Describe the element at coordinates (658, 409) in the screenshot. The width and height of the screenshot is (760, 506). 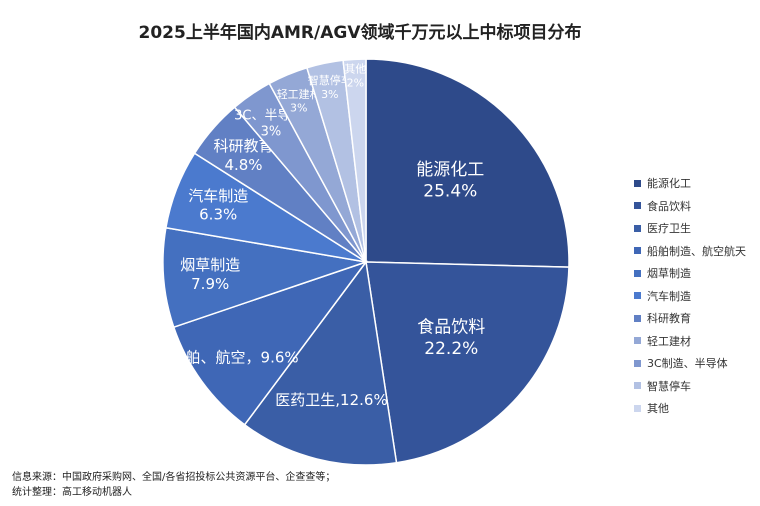
I see `legend-label: 其他` at that location.